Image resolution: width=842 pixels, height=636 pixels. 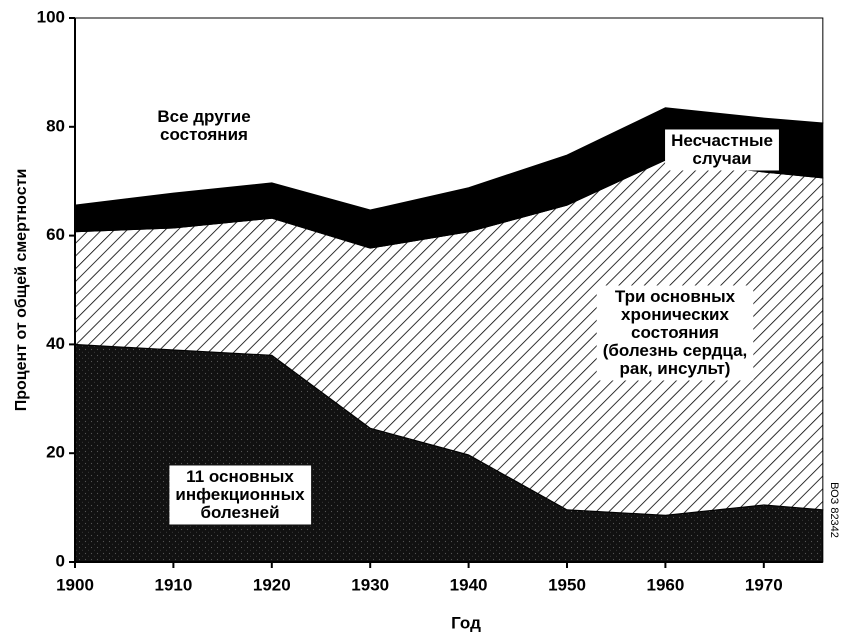 I want to click on series-label: Несчастные случаи, so click(x=722, y=149).